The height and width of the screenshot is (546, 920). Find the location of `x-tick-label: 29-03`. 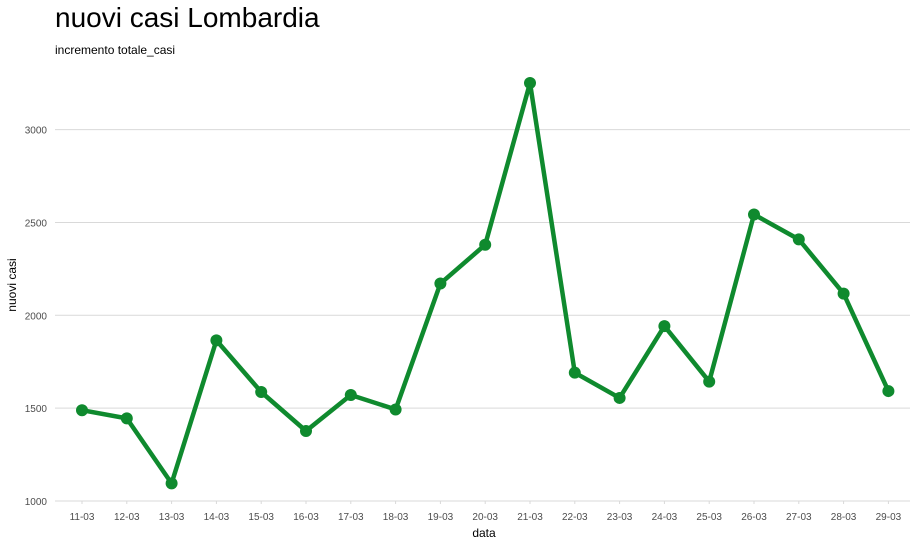

x-tick-label: 29-03 is located at coordinates (889, 517).